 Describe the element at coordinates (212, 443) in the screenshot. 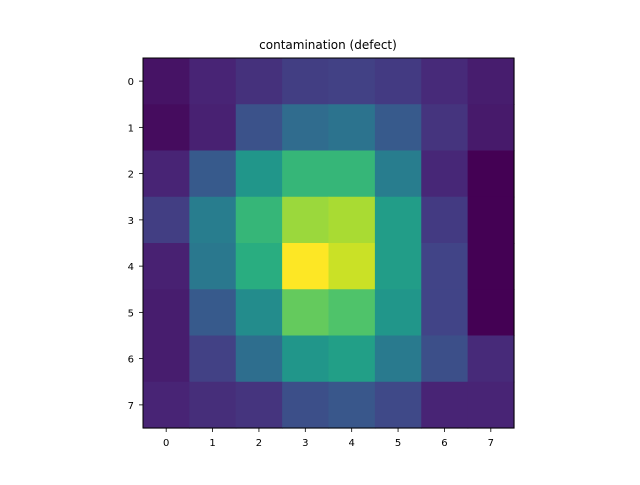

I see `x-tick-label: 1` at that location.